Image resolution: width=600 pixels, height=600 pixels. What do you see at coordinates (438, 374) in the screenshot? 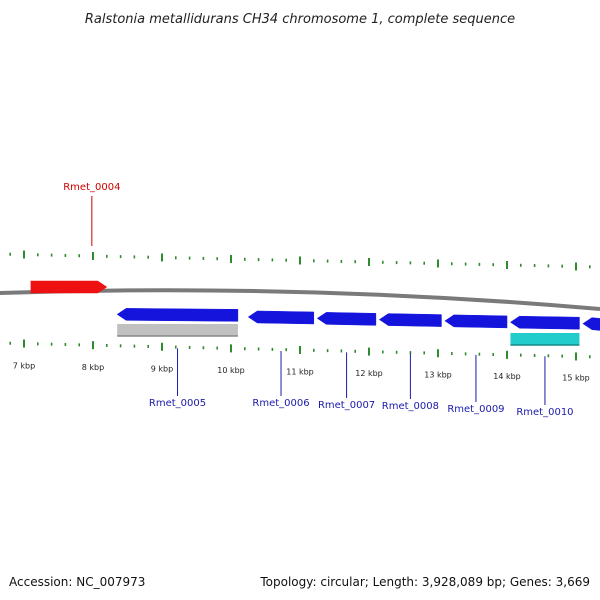
I see `kbp-label: 13 kbp` at bounding box center [438, 374].